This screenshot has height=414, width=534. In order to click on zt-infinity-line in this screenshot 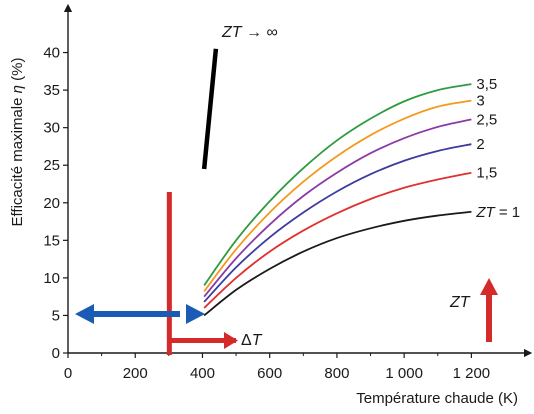, I will do `click(210, 109)`.